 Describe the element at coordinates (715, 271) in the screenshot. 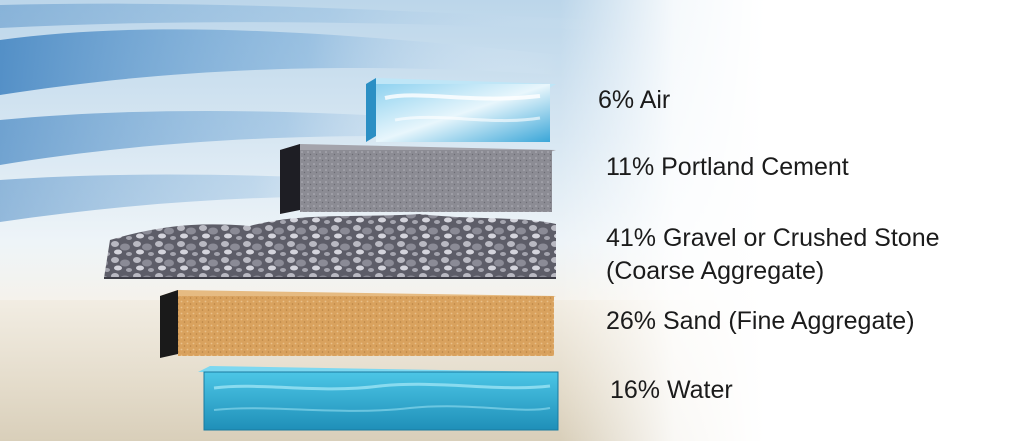

I see `gravel-sublabel: (Coarse Aggregate)` at that location.